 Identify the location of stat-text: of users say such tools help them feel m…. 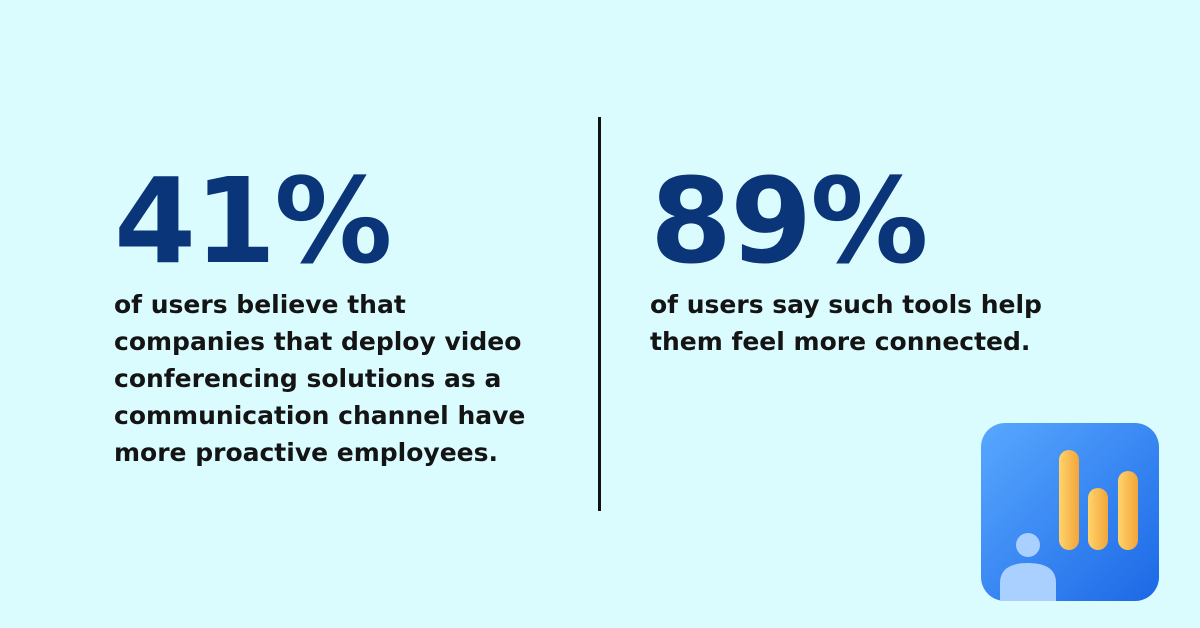
(846, 323).